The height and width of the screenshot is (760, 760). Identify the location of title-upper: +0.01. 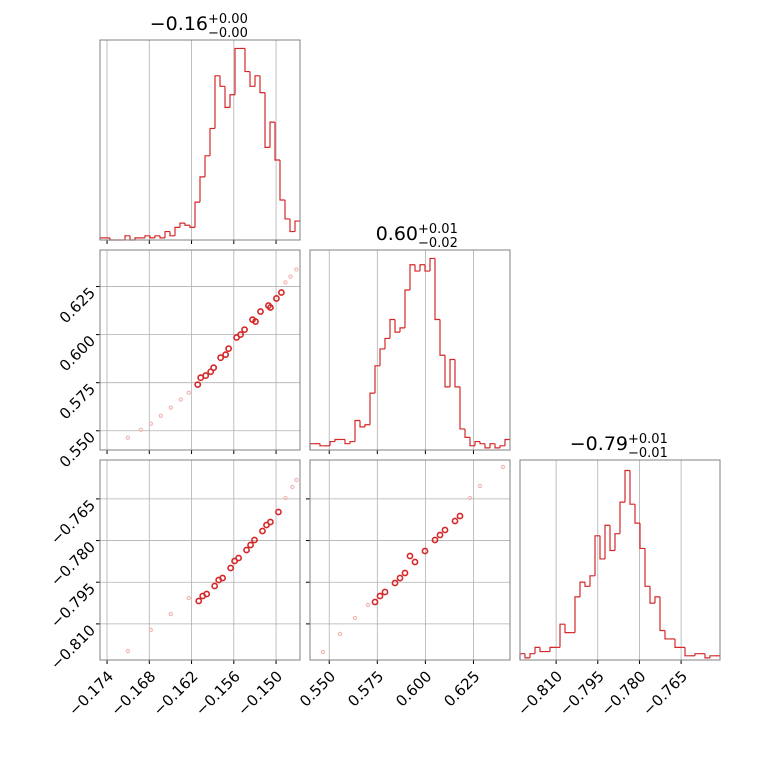
(438, 229).